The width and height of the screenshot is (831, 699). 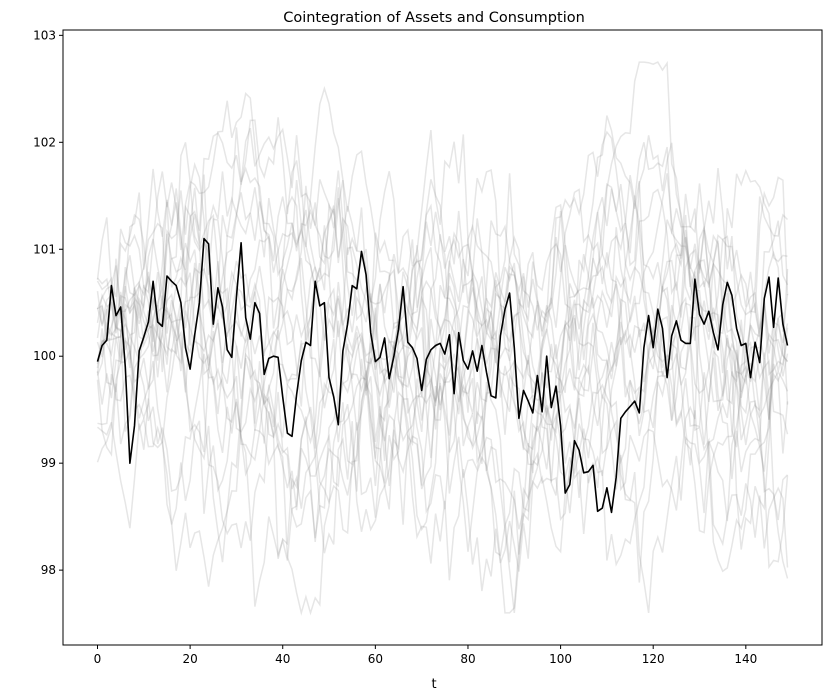 I want to click on x-tick-label: 40, so click(x=282, y=659).